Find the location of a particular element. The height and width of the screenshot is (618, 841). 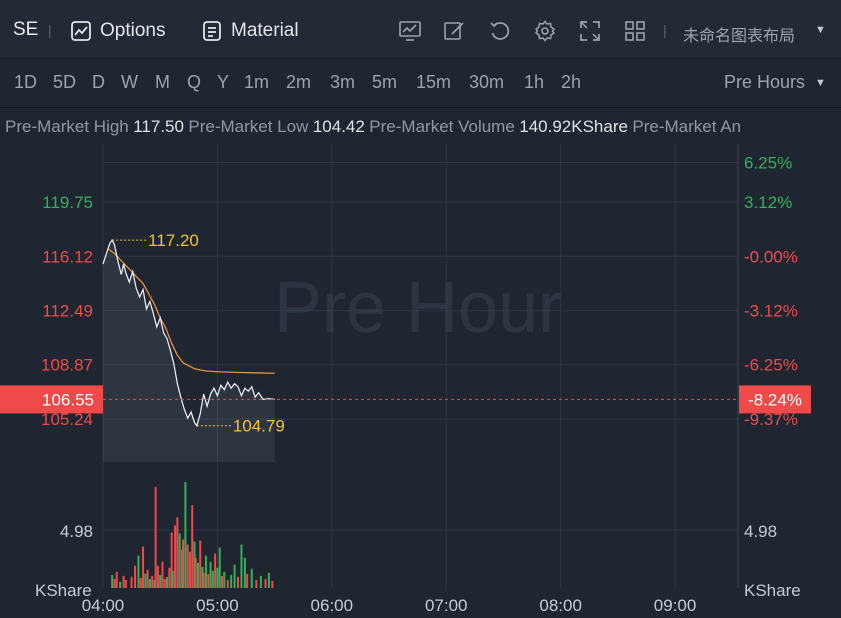

volume-bars is located at coordinates (192, 535).